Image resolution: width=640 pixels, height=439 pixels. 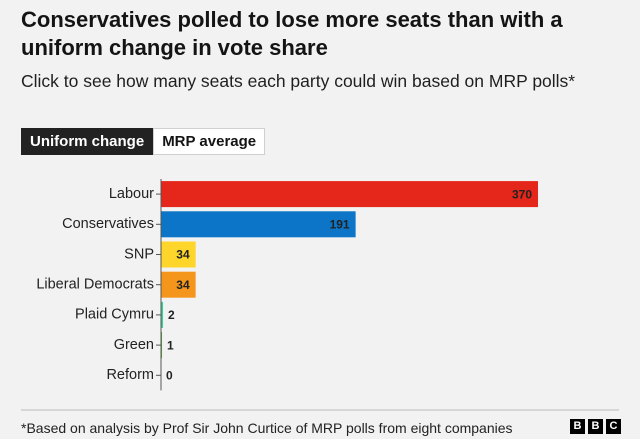 What do you see at coordinates (340, 224) in the screenshot?
I see `value-label: 191` at bounding box center [340, 224].